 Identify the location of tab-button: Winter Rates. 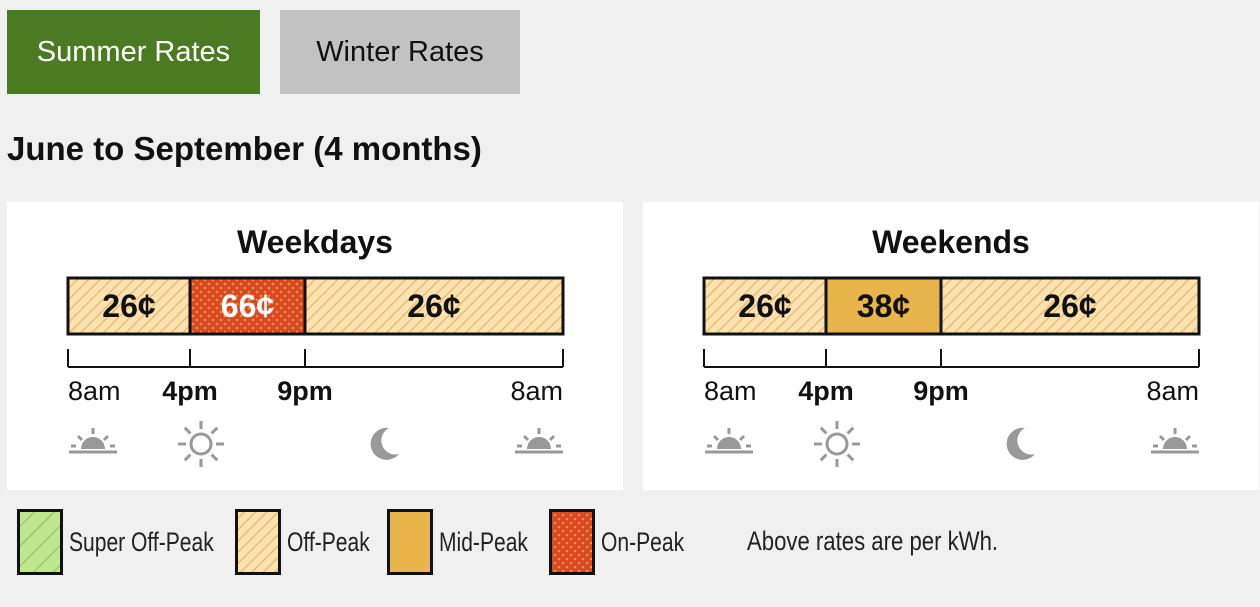
(400, 52).